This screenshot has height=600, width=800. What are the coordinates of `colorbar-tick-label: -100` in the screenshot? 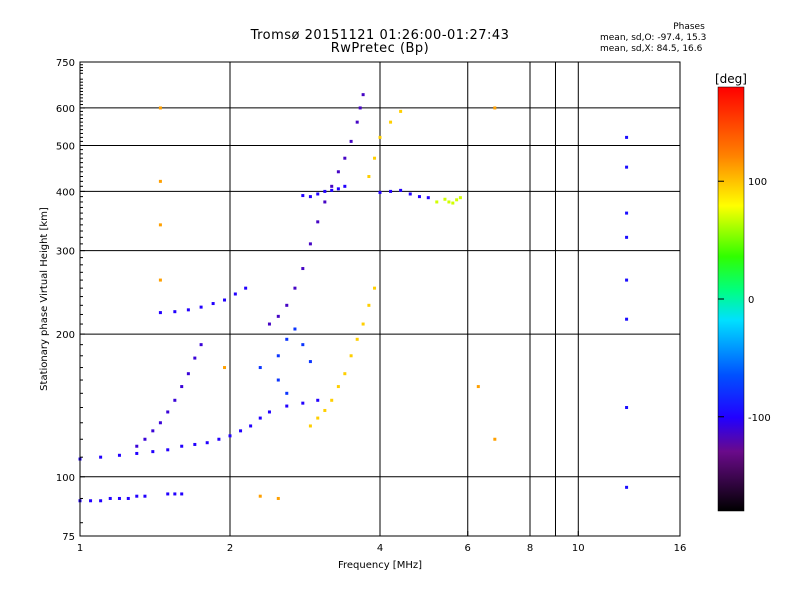 It's located at (759, 418).